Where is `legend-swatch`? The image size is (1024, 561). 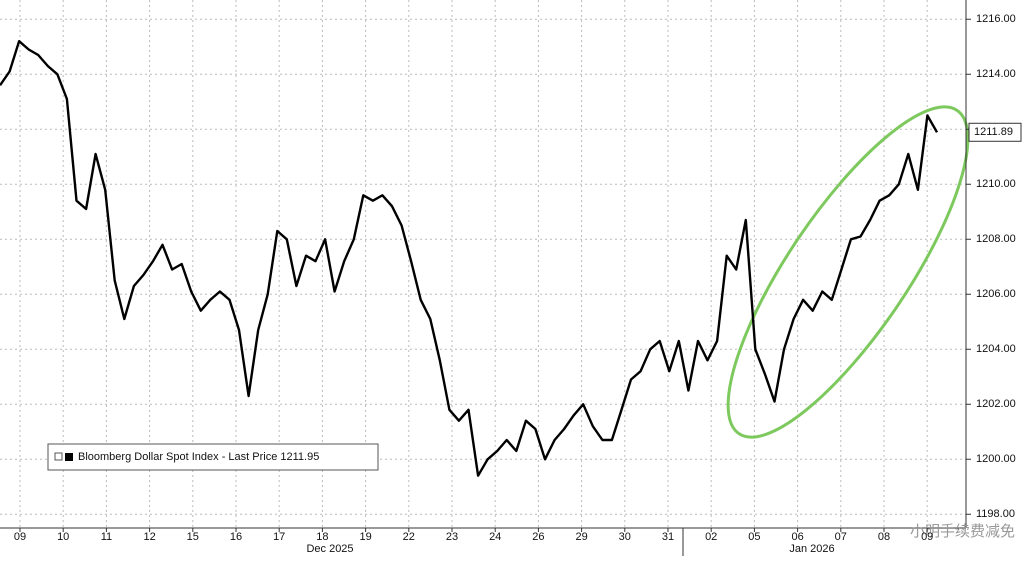 legend-swatch is located at coordinates (69, 457).